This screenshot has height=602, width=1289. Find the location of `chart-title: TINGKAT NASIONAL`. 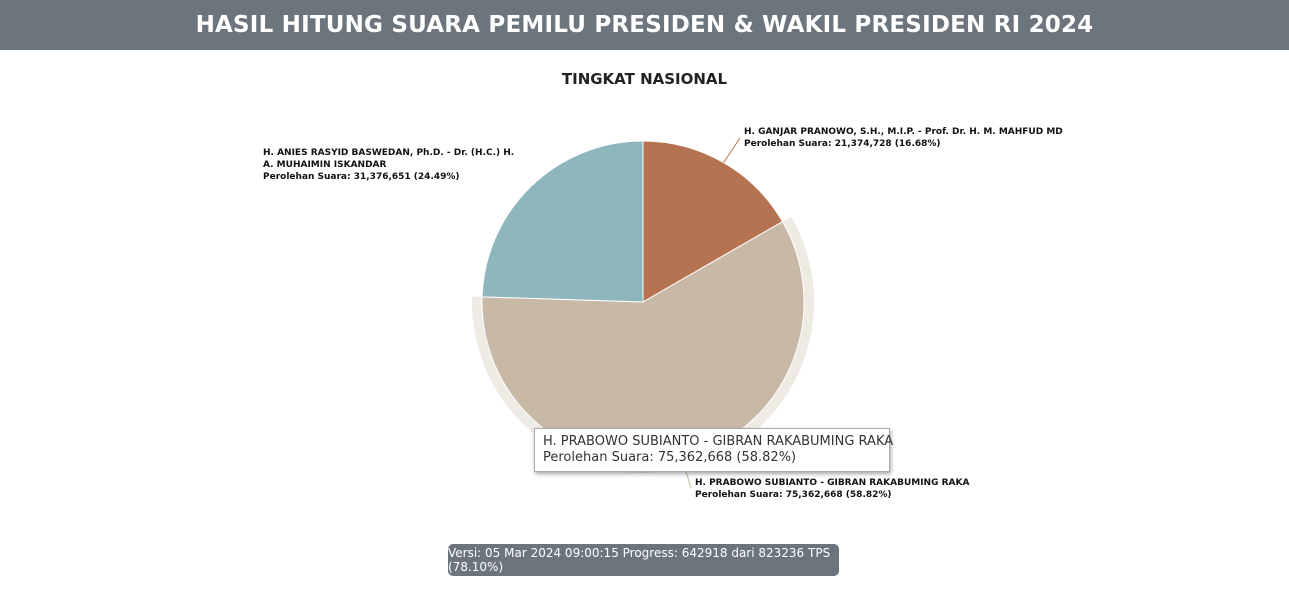

chart-title: TINGKAT NASIONAL is located at coordinates (644, 79).